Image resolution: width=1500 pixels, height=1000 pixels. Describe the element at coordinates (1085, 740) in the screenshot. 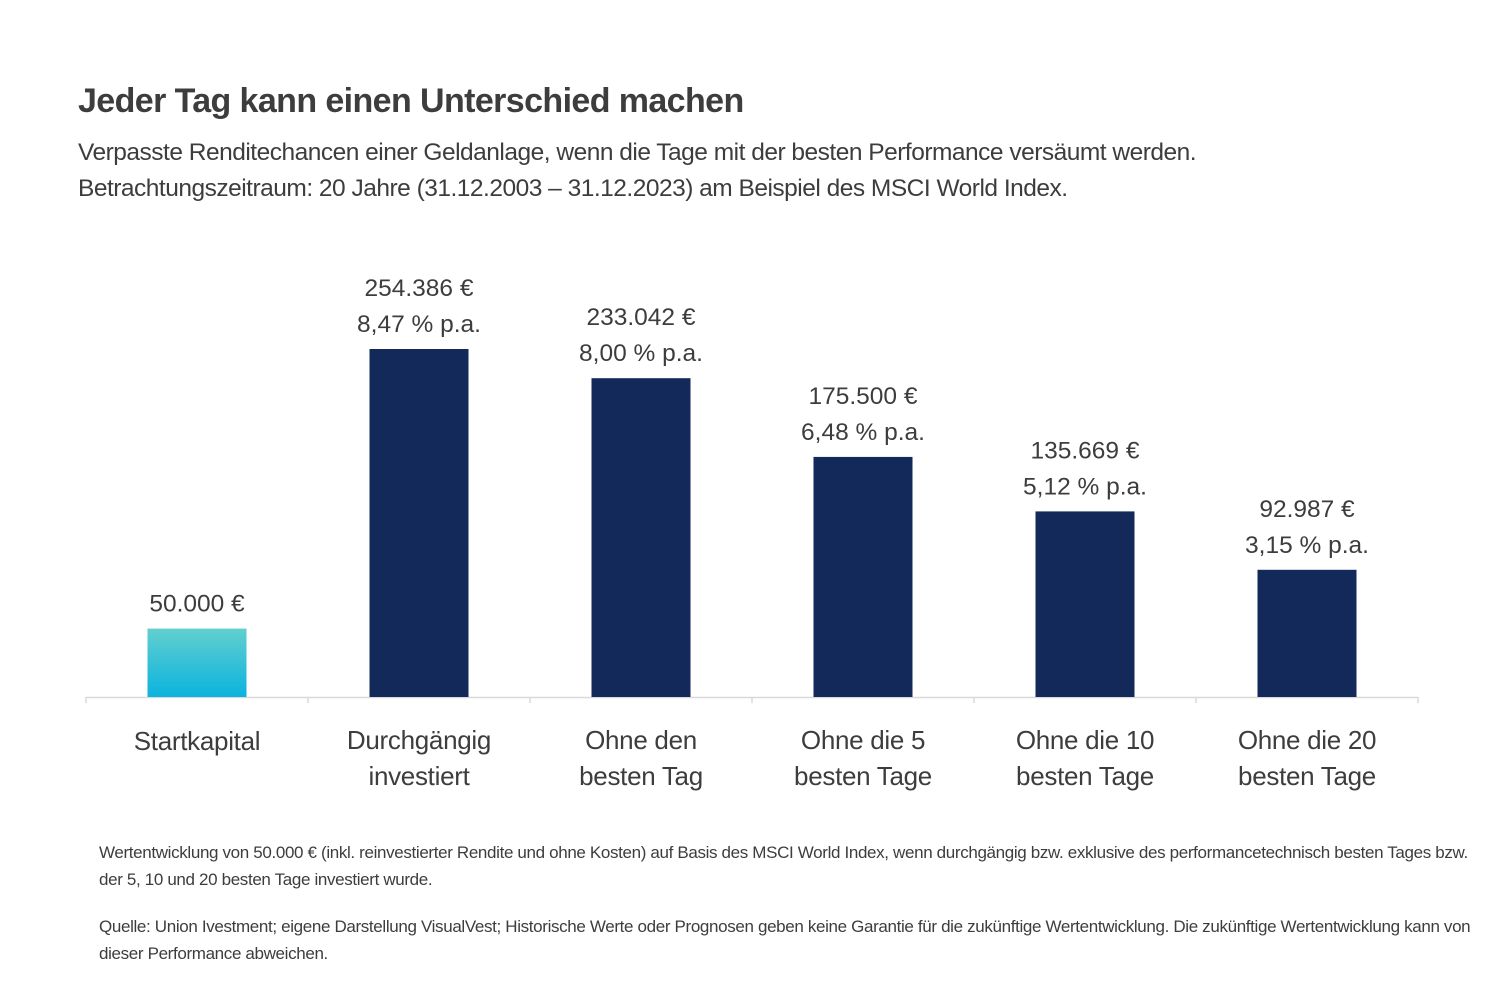

I see `category-label: Ohne die 10` at that location.